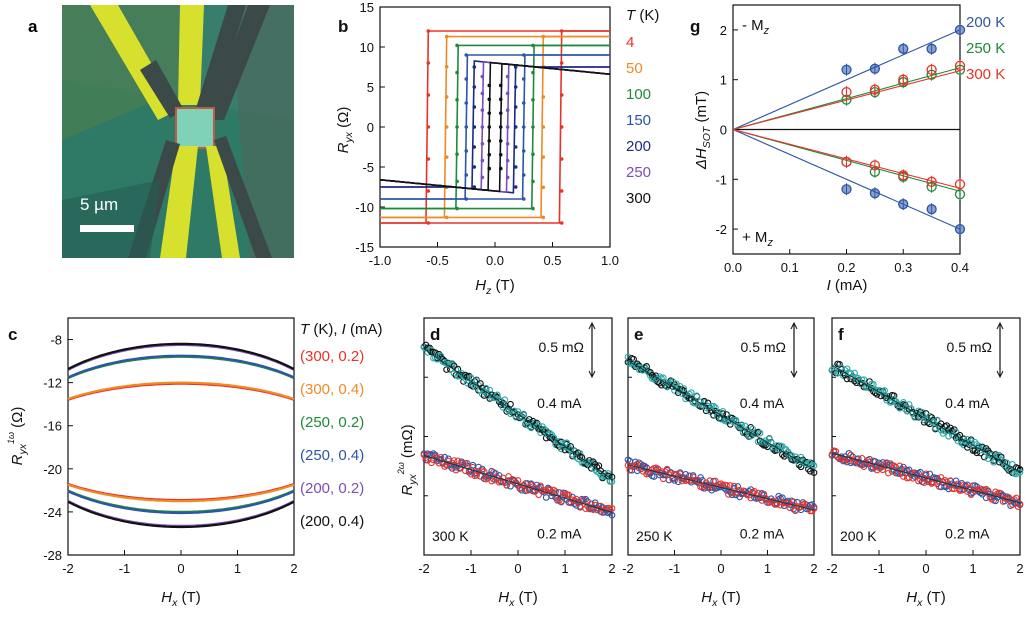 The image size is (1028, 620). What do you see at coordinates (450, 536) in the screenshot?
I see `temperature-label: 300 K` at bounding box center [450, 536].